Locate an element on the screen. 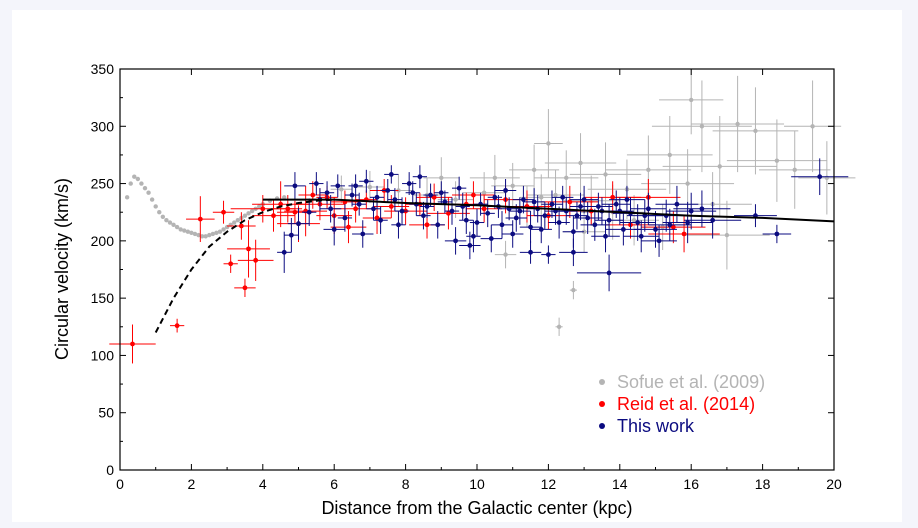  x-tick-label: 18 is located at coordinates (763, 484).